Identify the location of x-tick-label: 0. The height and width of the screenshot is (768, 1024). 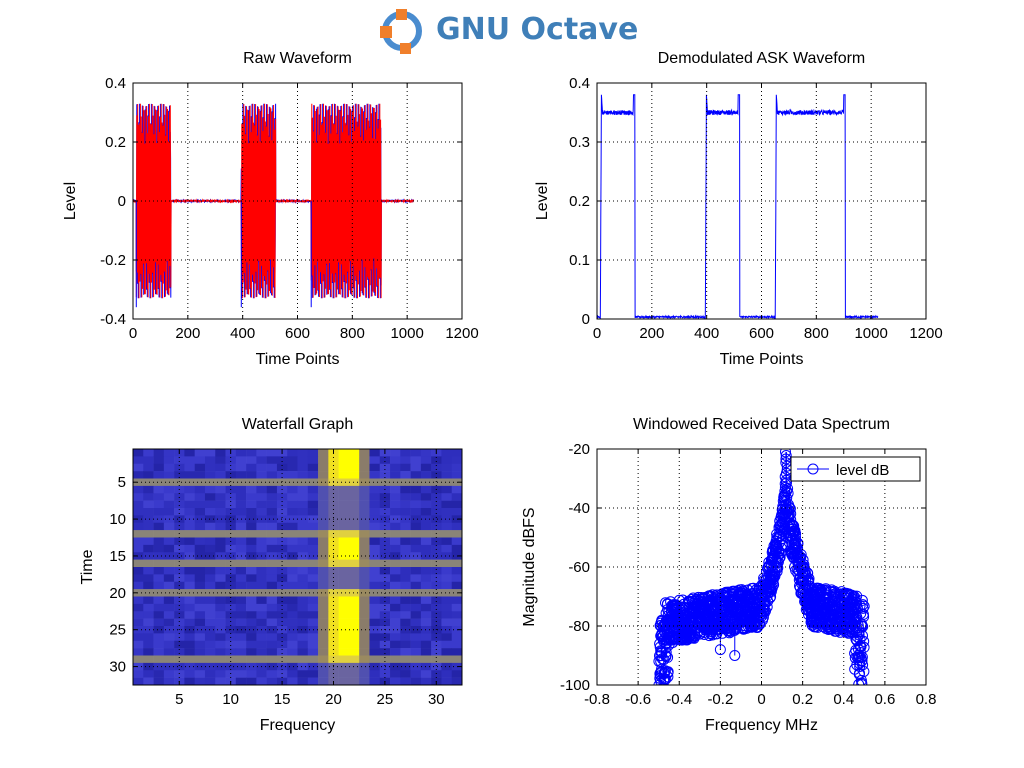
(597, 333).